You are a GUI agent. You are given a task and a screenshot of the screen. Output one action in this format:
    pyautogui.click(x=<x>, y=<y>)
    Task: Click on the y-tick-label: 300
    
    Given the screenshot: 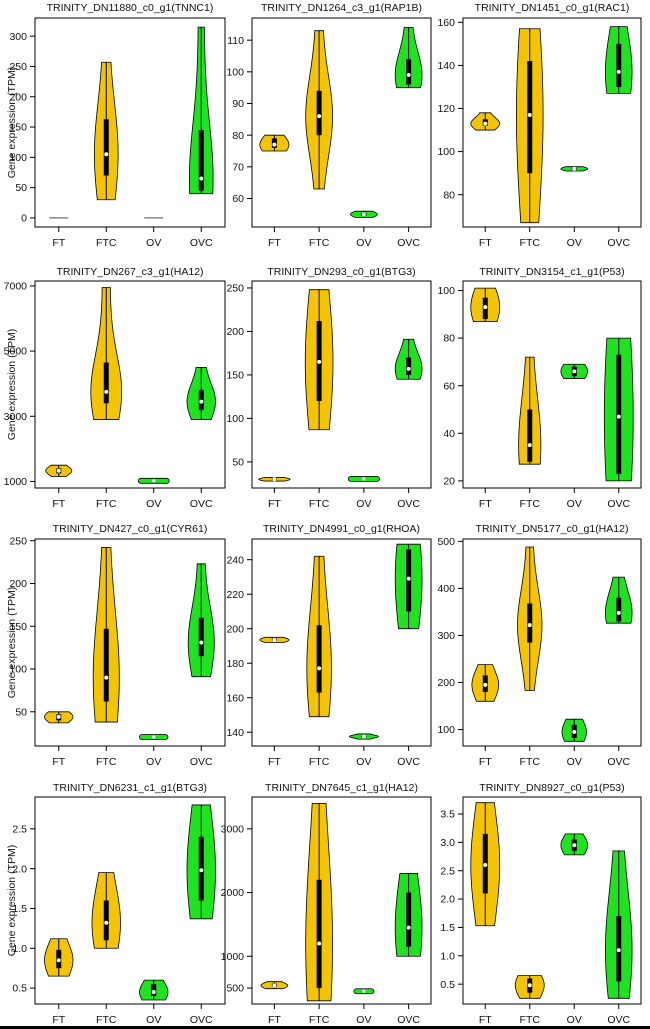 What is the action you would take?
    pyautogui.click(x=18, y=37)
    